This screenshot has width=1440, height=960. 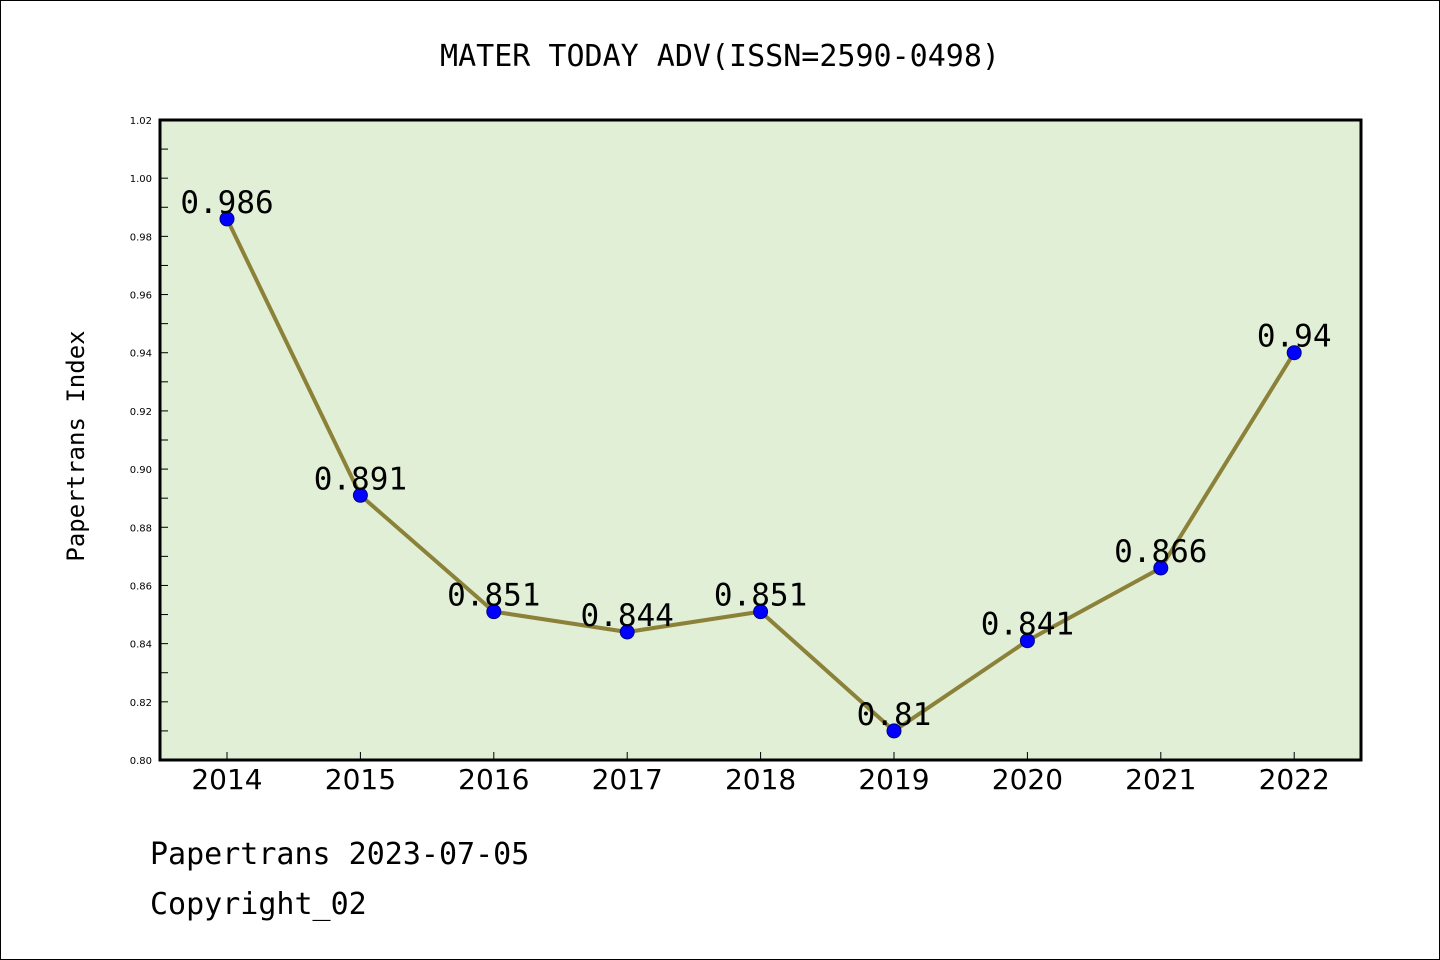 I want to click on y-tick-label: 0.96, so click(x=141, y=296).